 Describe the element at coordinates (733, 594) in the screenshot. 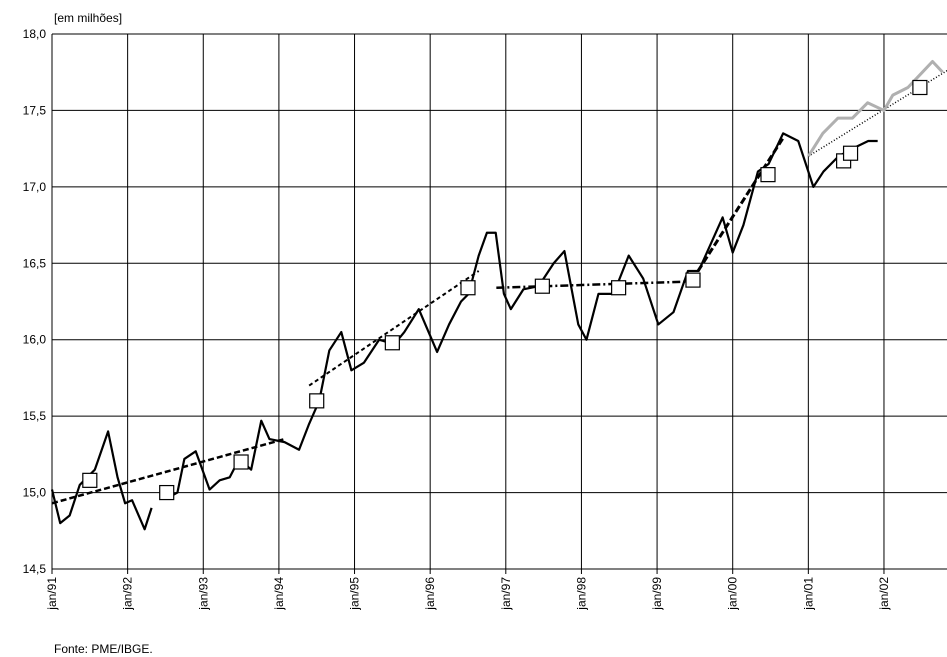

I see `x-tick-label: jan/00` at that location.